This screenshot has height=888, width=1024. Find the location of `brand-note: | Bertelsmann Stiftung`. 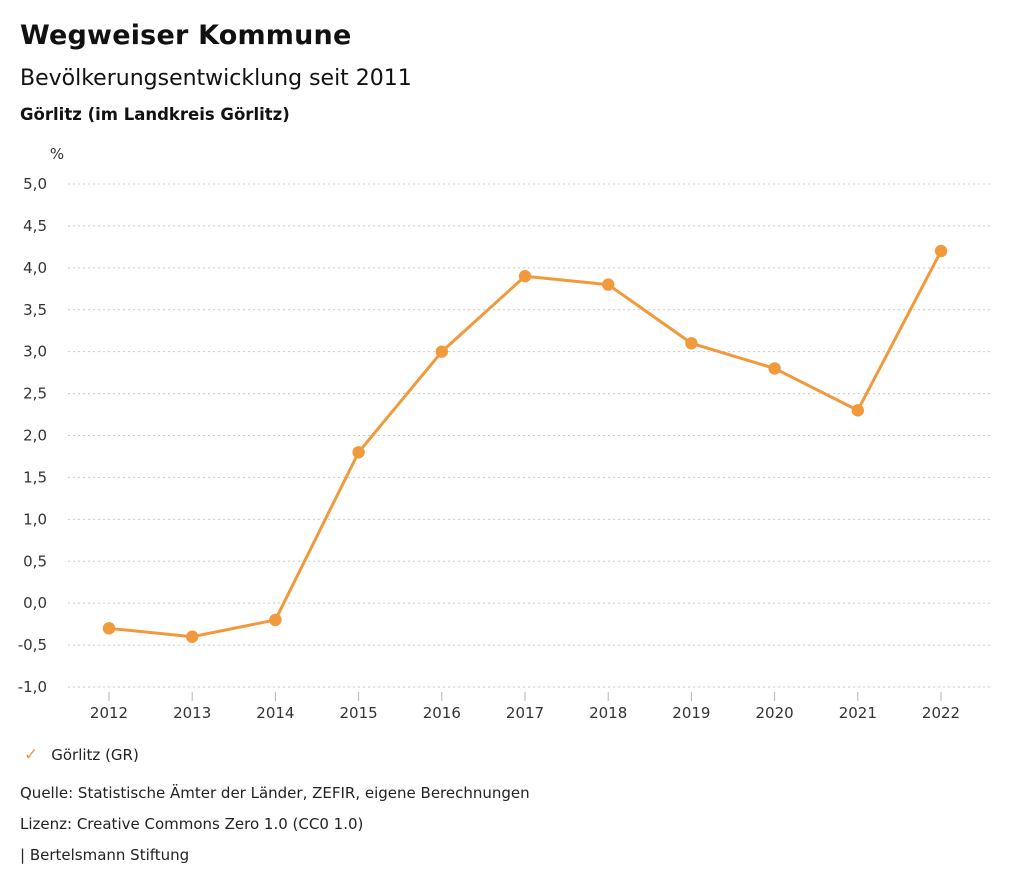

brand-note: | Bertelsmann Stiftung is located at coordinates (105, 855).